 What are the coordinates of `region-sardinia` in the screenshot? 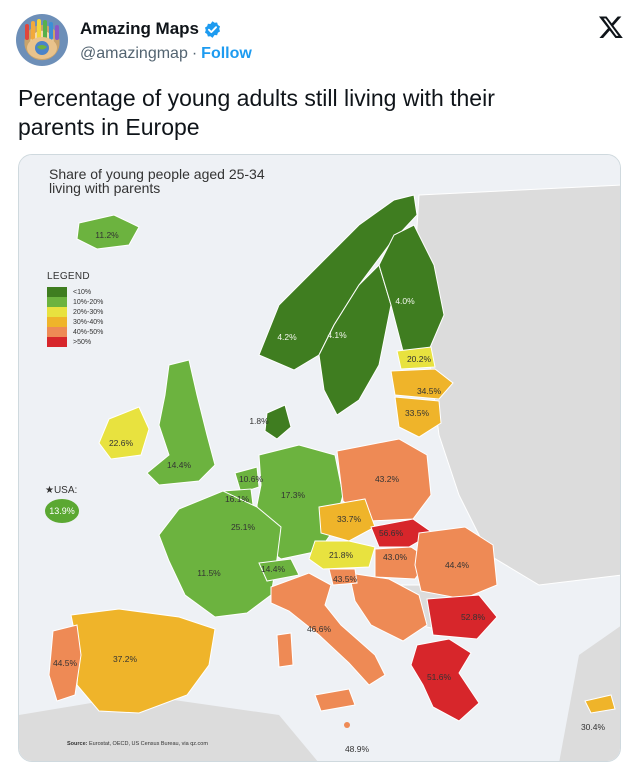 It's located at (285, 650).